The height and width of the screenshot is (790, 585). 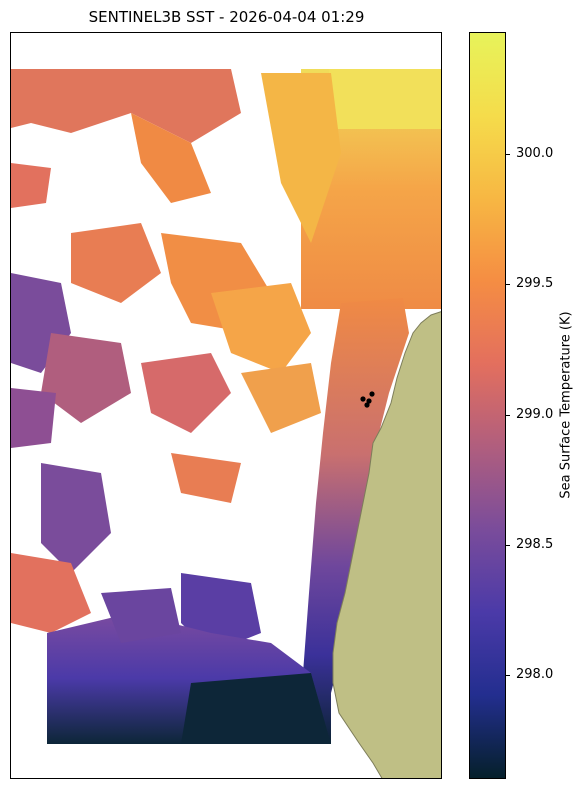 I want to click on observation-points, so click(x=367, y=399).